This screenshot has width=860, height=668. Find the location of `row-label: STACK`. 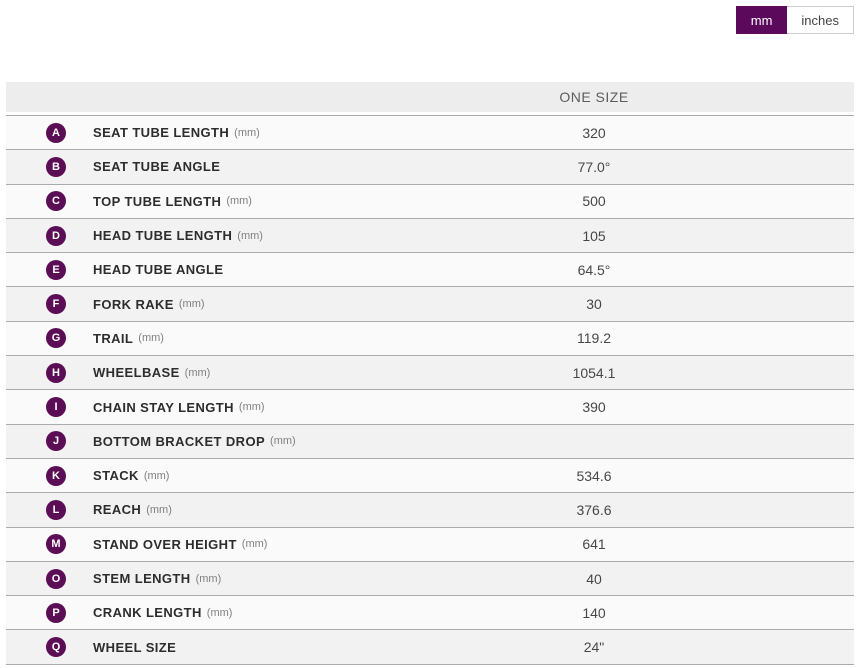

row-label: STACK is located at coordinates (116, 476).